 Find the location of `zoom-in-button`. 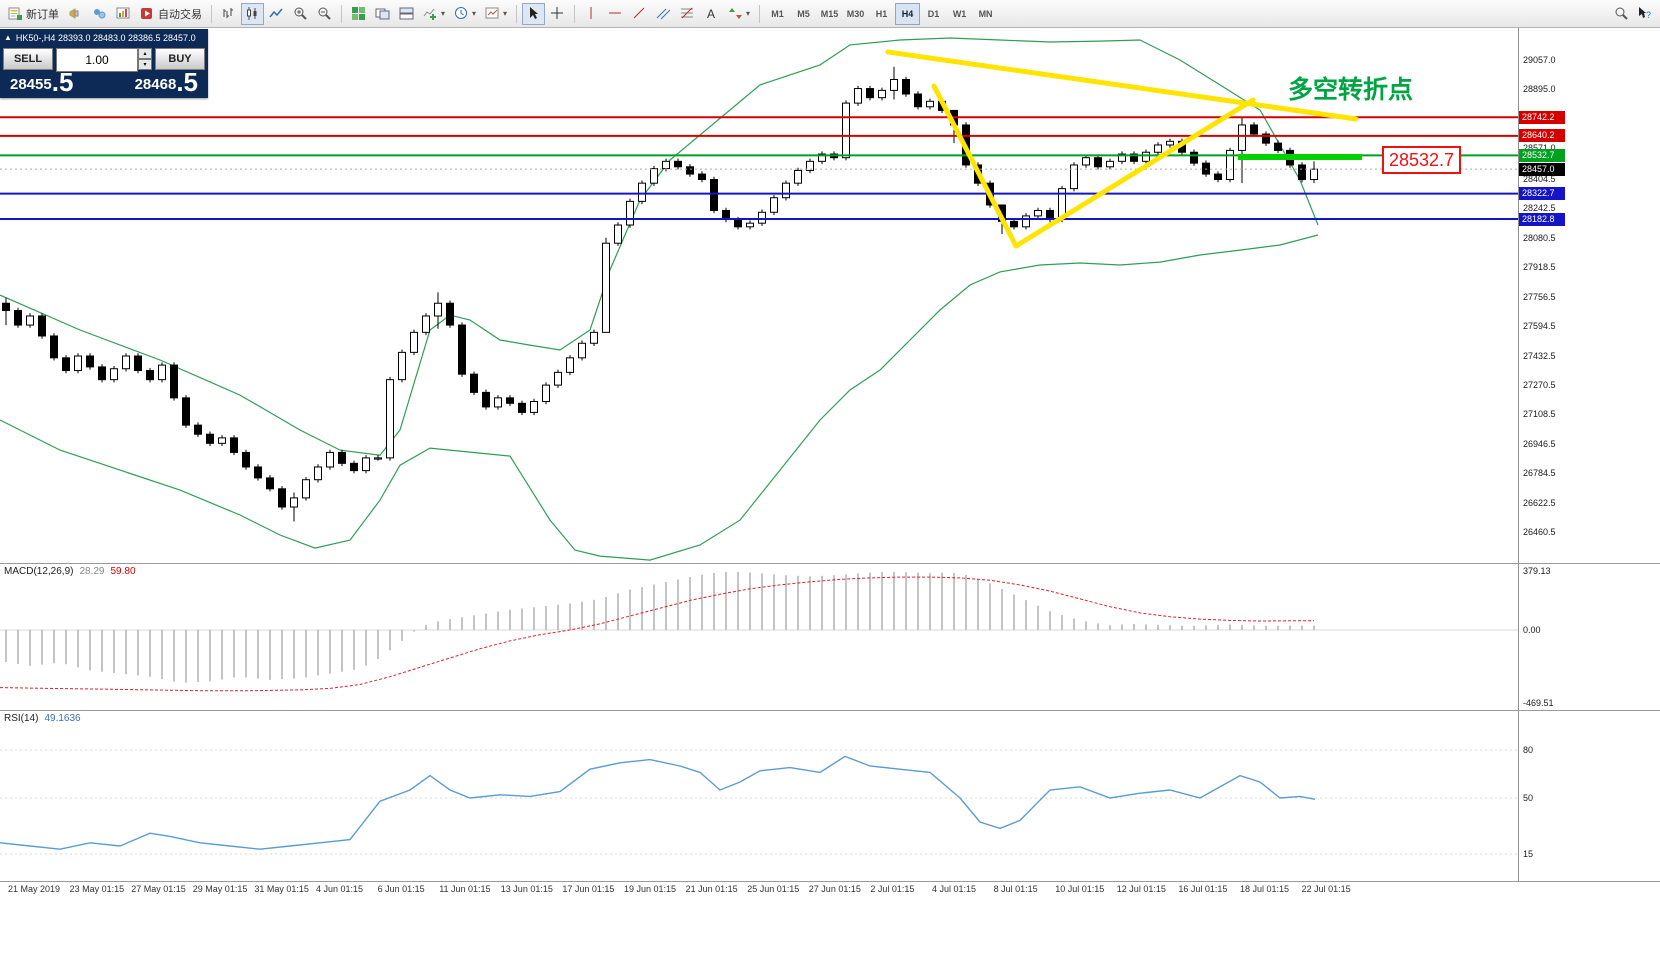

zoom-in-button is located at coordinates (300, 14).